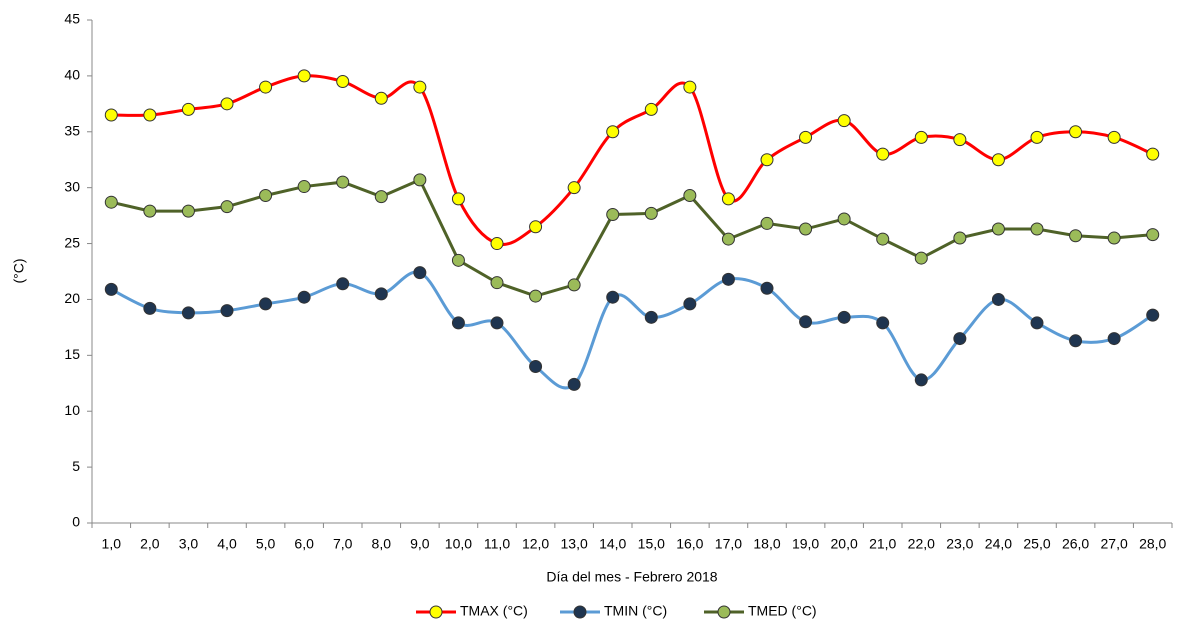  Describe the element at coordinates (494, 611) in the screenshot. I see `legend-label: TMAX (°C)` at that location.